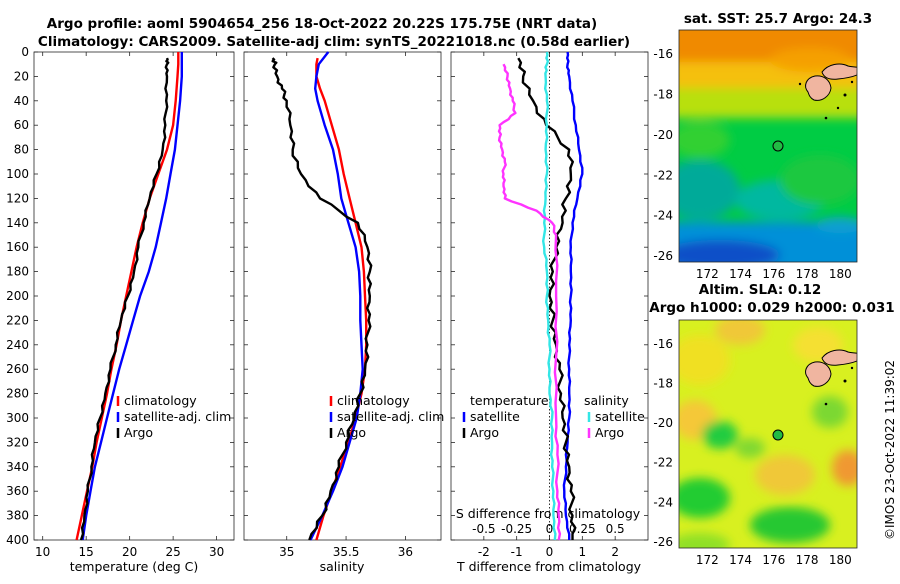 The height and width of the screenshot is (584, 900). What do you see at coordinates (495, 416) in the screenshot?
I see `legend-label-t-satellite: satellite` at bounding box center [495, 416].